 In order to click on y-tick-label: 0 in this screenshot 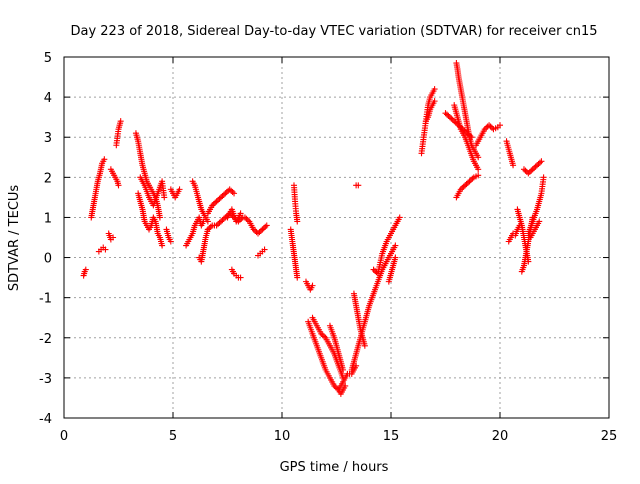, I will do `click(48, 259)`.